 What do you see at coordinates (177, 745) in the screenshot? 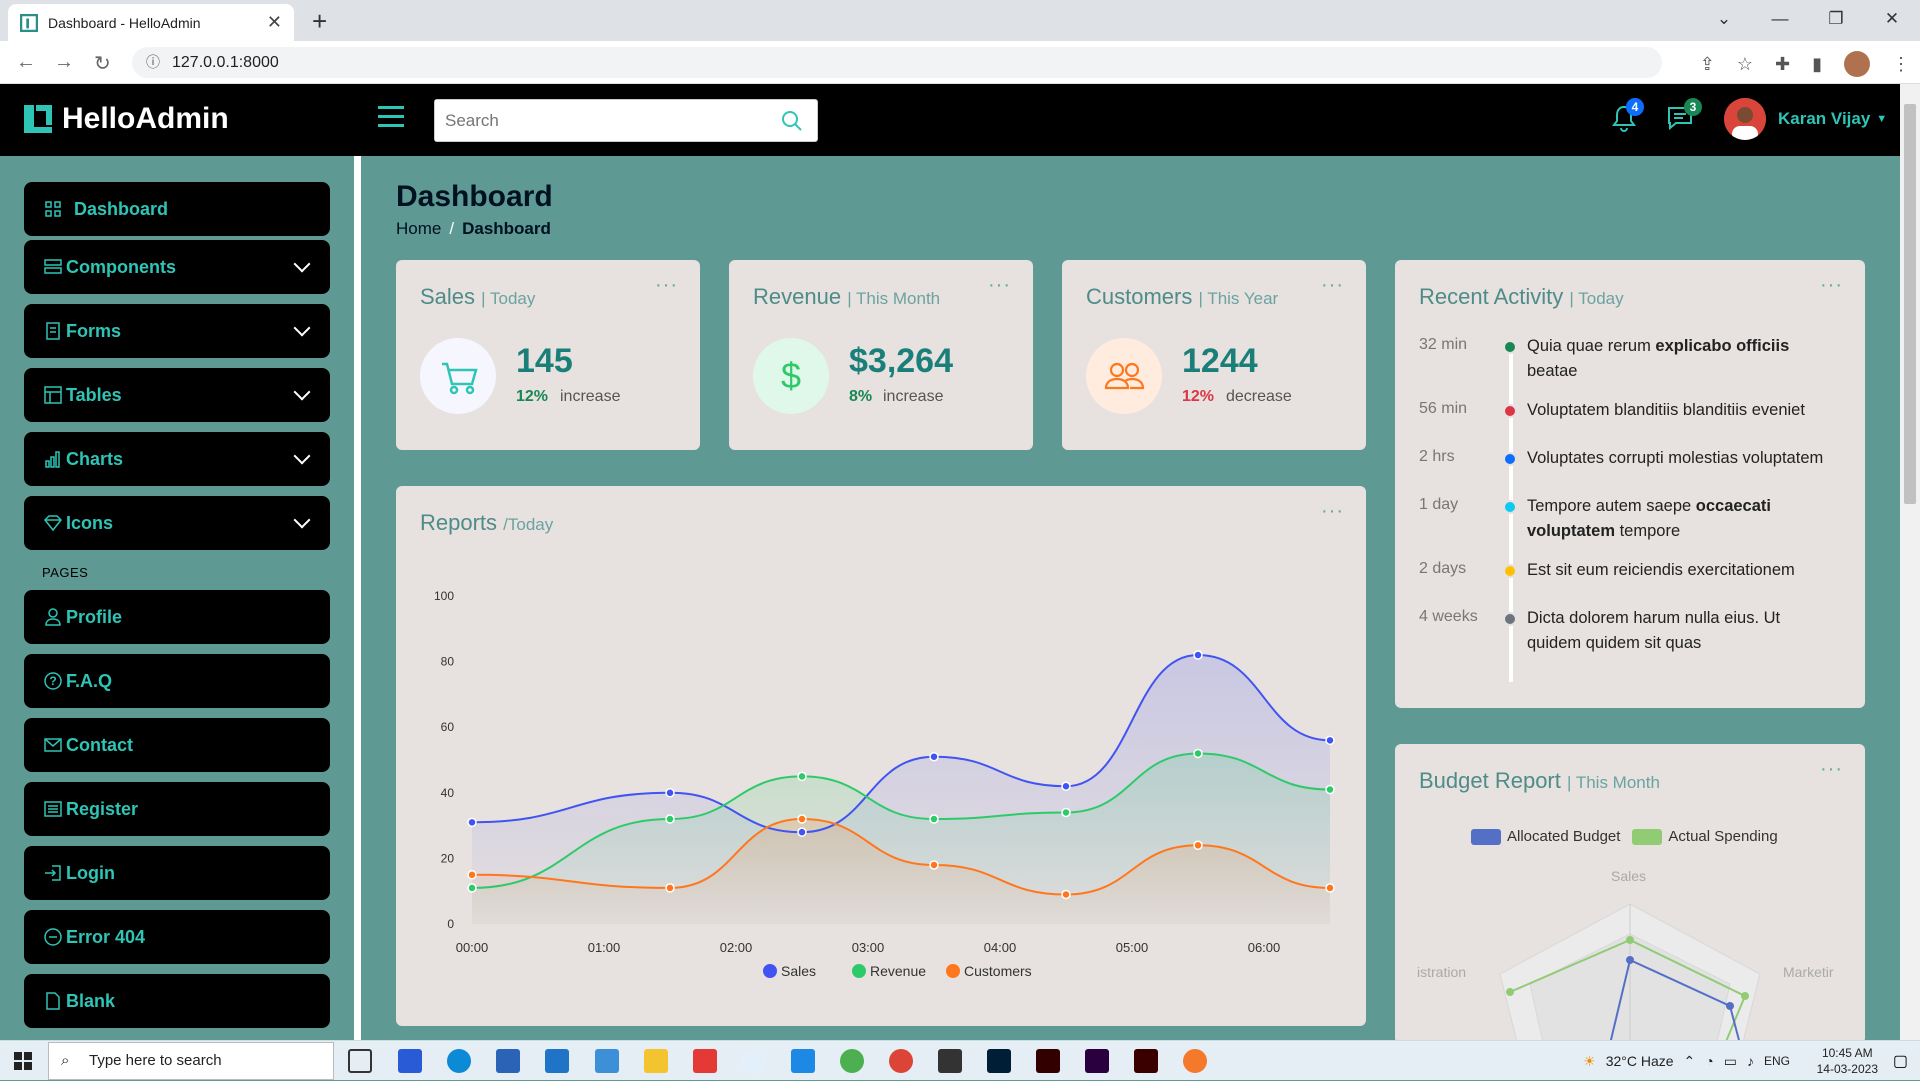
I see `sidebar-item-contact: Contact` at bounding box center [177, 745].